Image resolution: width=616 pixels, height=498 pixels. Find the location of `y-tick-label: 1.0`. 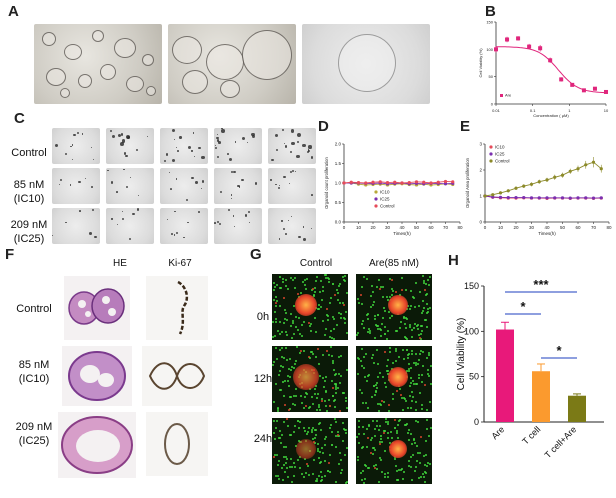

y-tick-label: 1.0 is located at coordinates (338, 183).